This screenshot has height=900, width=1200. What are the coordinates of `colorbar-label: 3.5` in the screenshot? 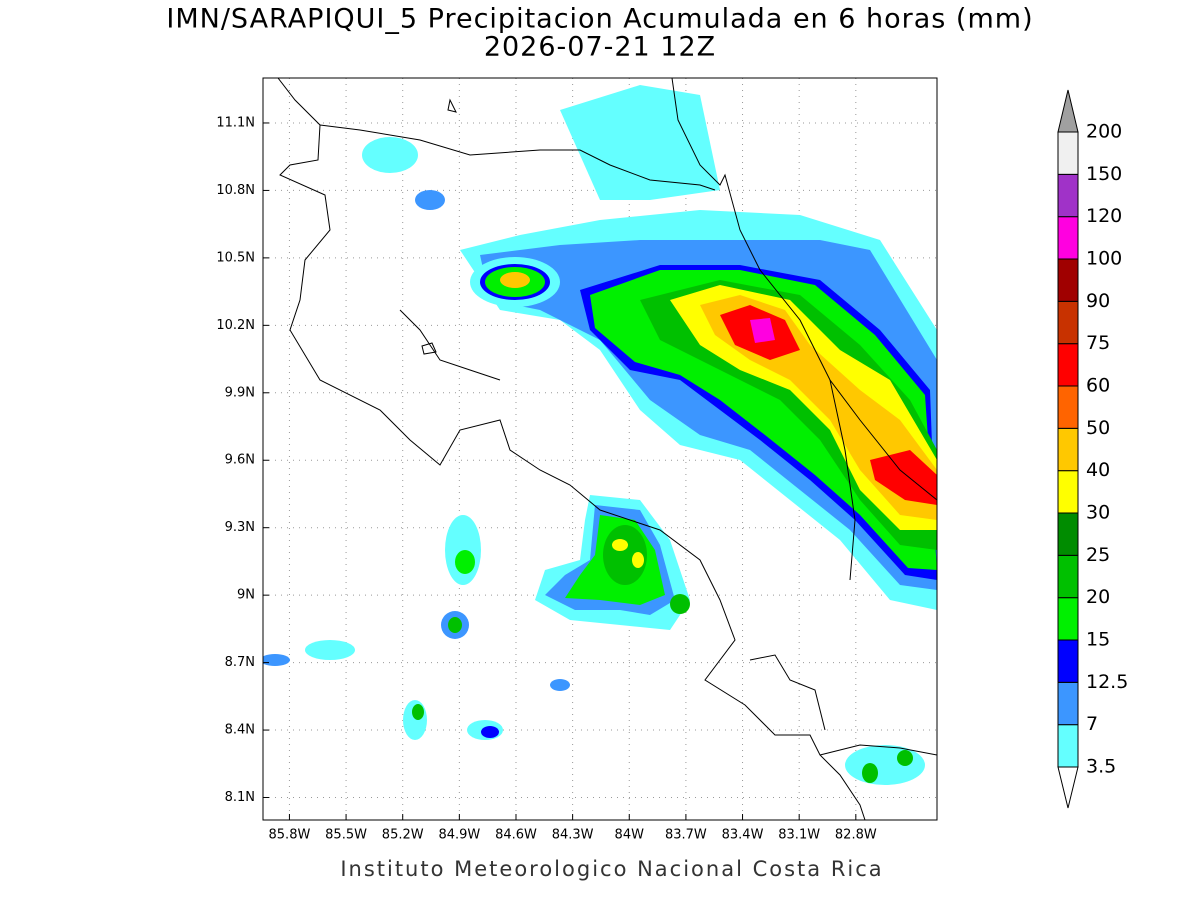 It's located at (1101, 767).